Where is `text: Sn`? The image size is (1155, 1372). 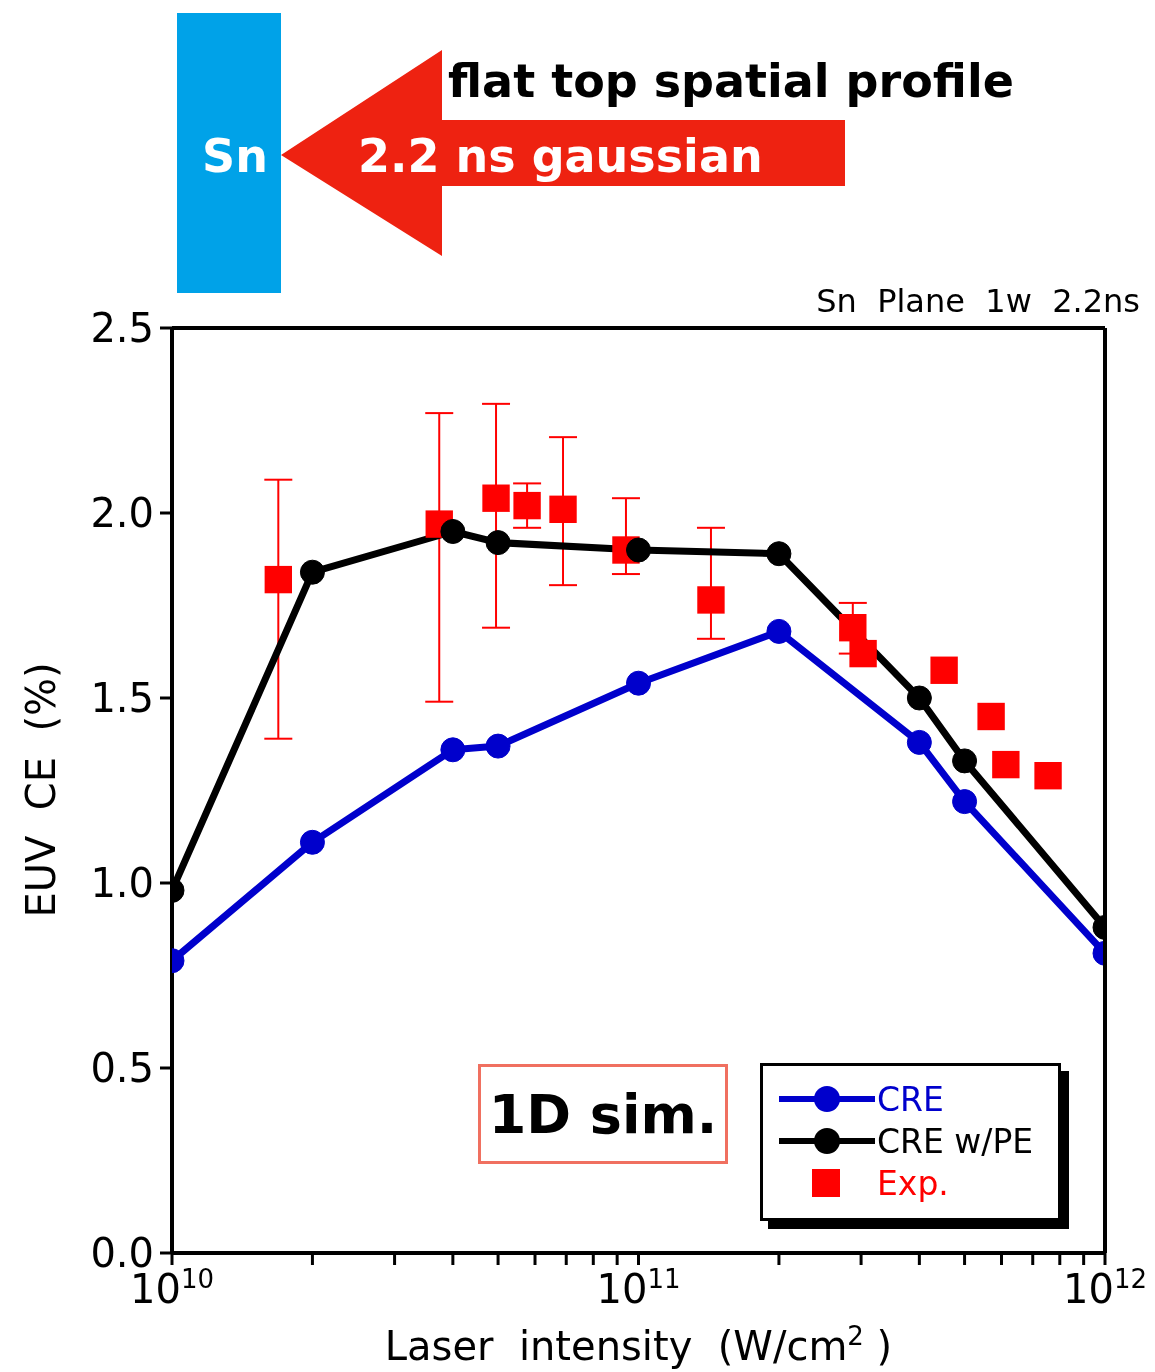 text: Sn is located at coordinates (235, 156).